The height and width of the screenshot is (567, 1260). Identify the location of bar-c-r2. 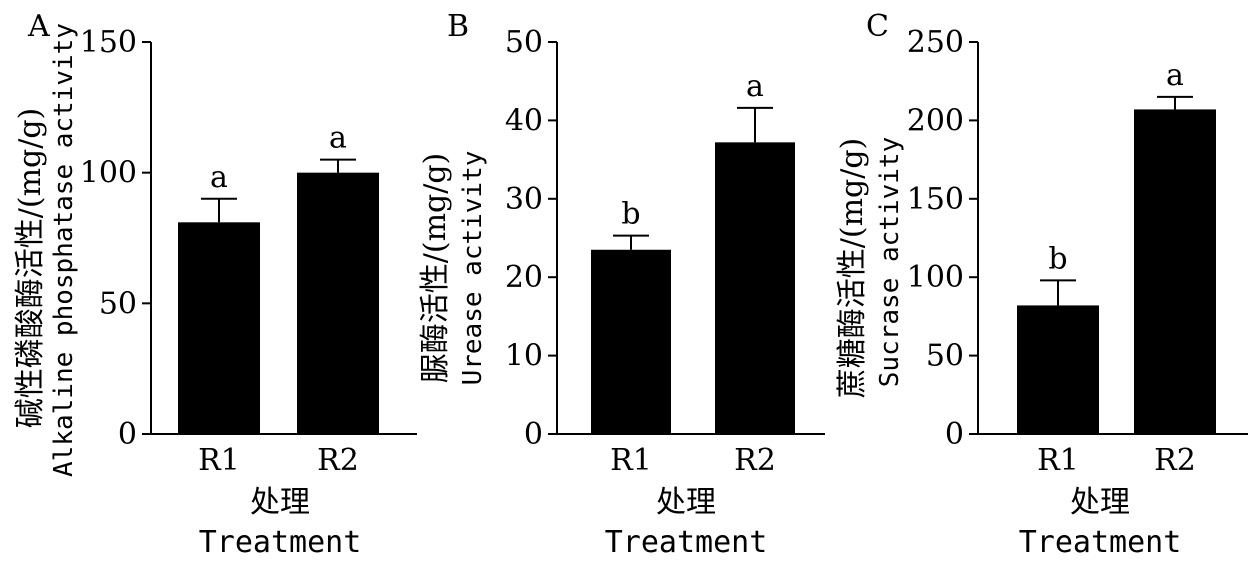
(1175, 271).